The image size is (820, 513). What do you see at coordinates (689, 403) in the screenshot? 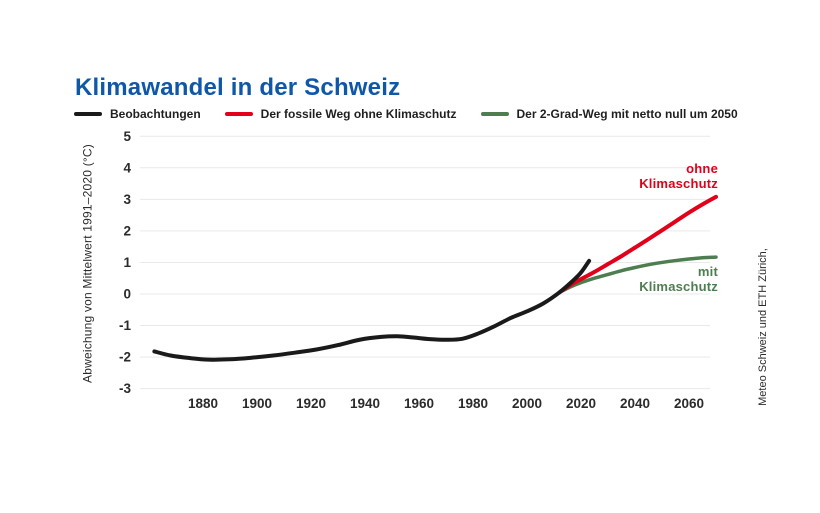
I see `x-tick-label: 2060` at bounding box center [689, 403].